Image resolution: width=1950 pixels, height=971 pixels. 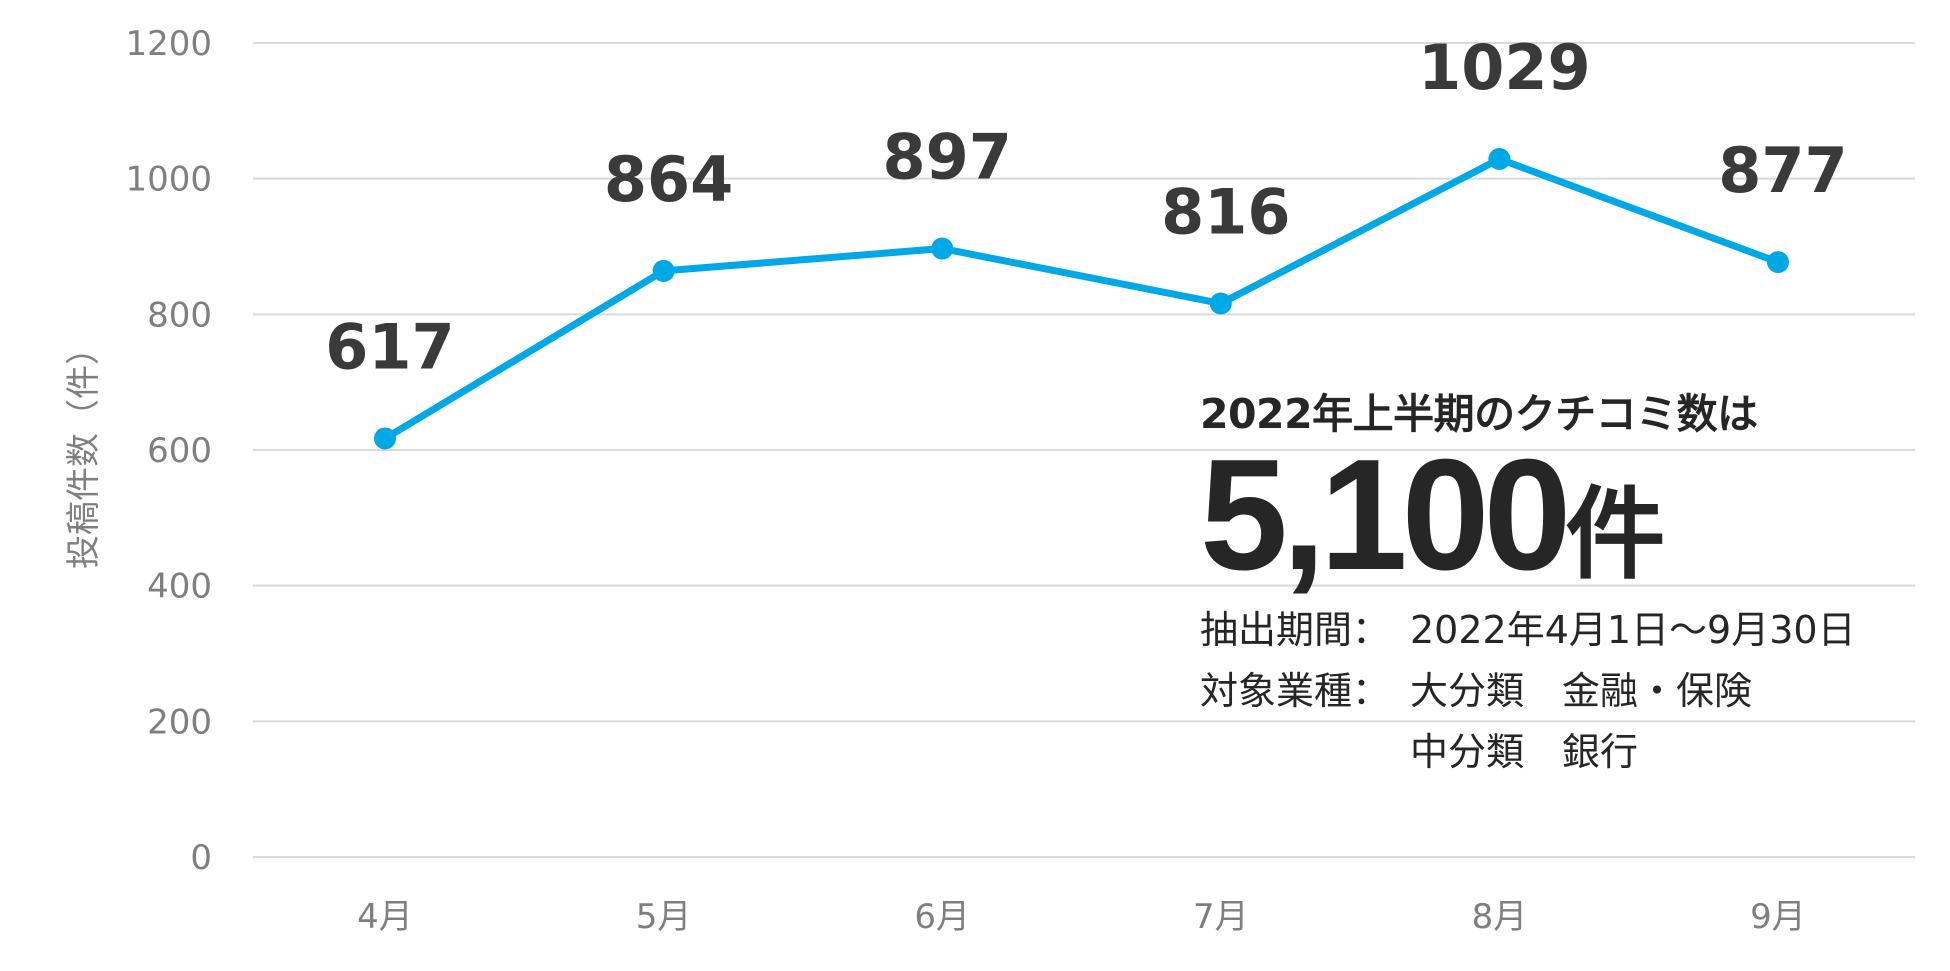 I want to click on total-unit: 件, so click(x=1615, y=534).